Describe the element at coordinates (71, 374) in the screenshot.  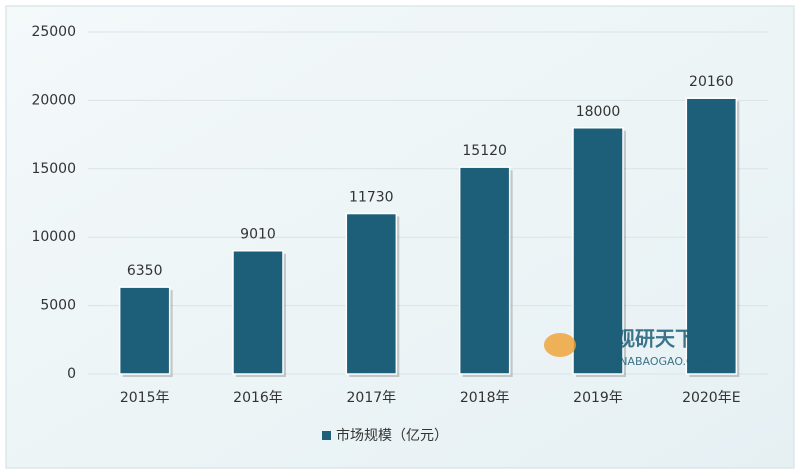
I see `y-tick-label: 0` at that location.